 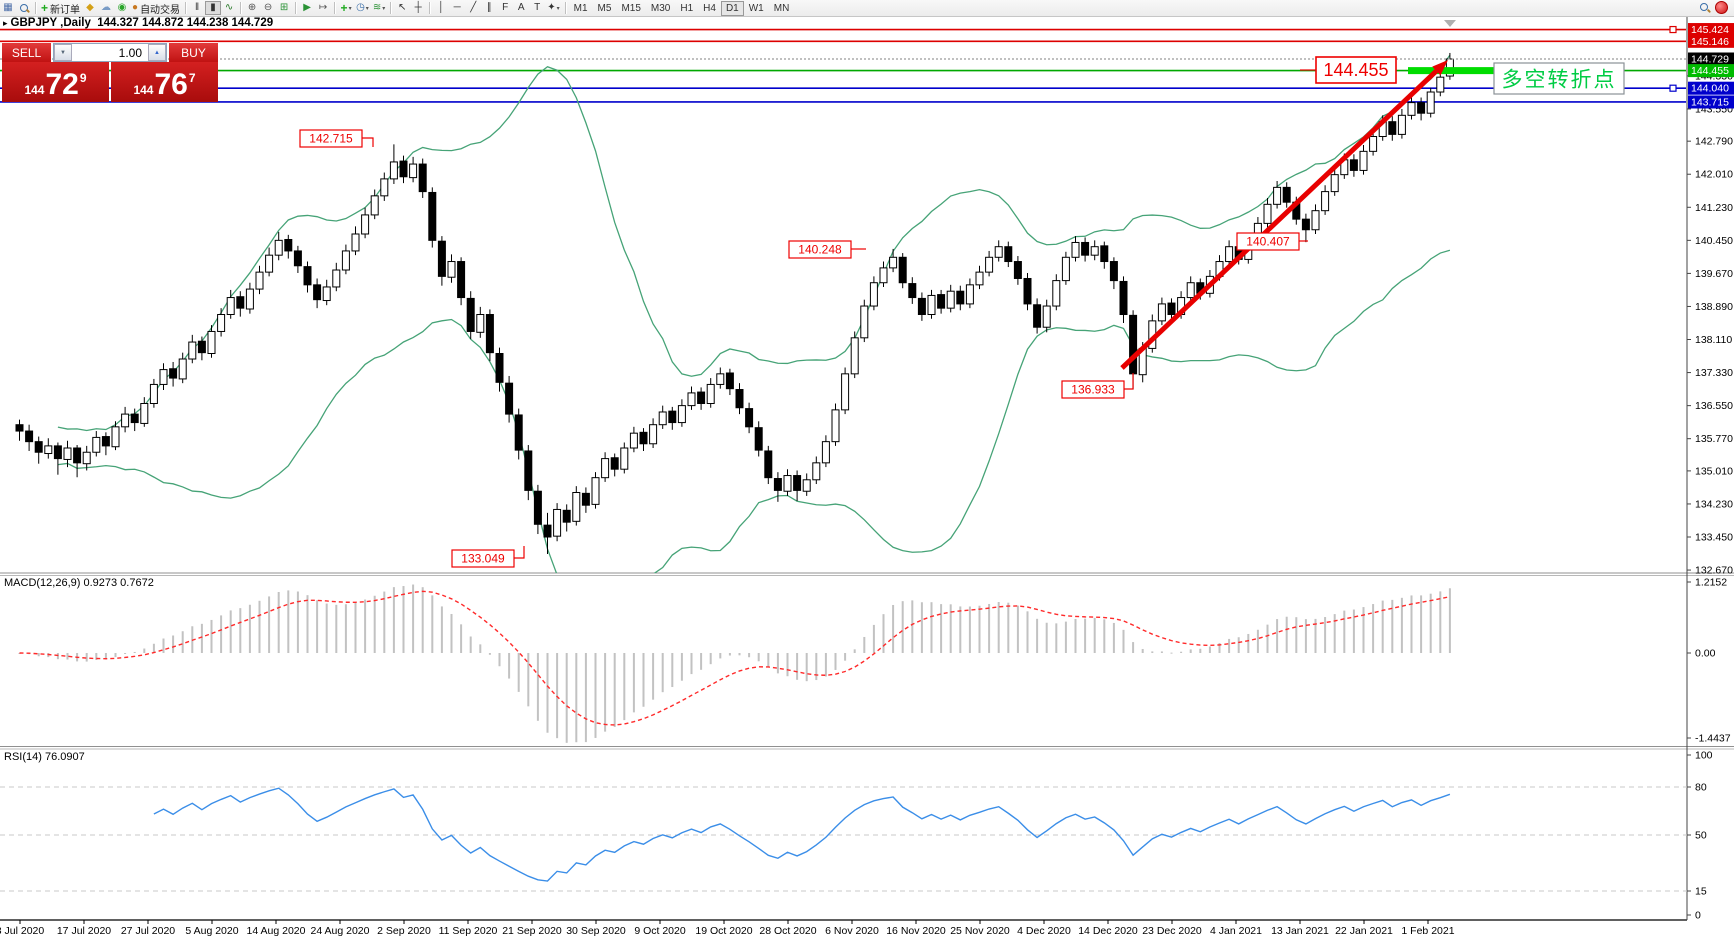 What do you see at coordinates (489, 7) in the screenshot?
I see `channel-icon: ∥` at bounding box center [489, 7].